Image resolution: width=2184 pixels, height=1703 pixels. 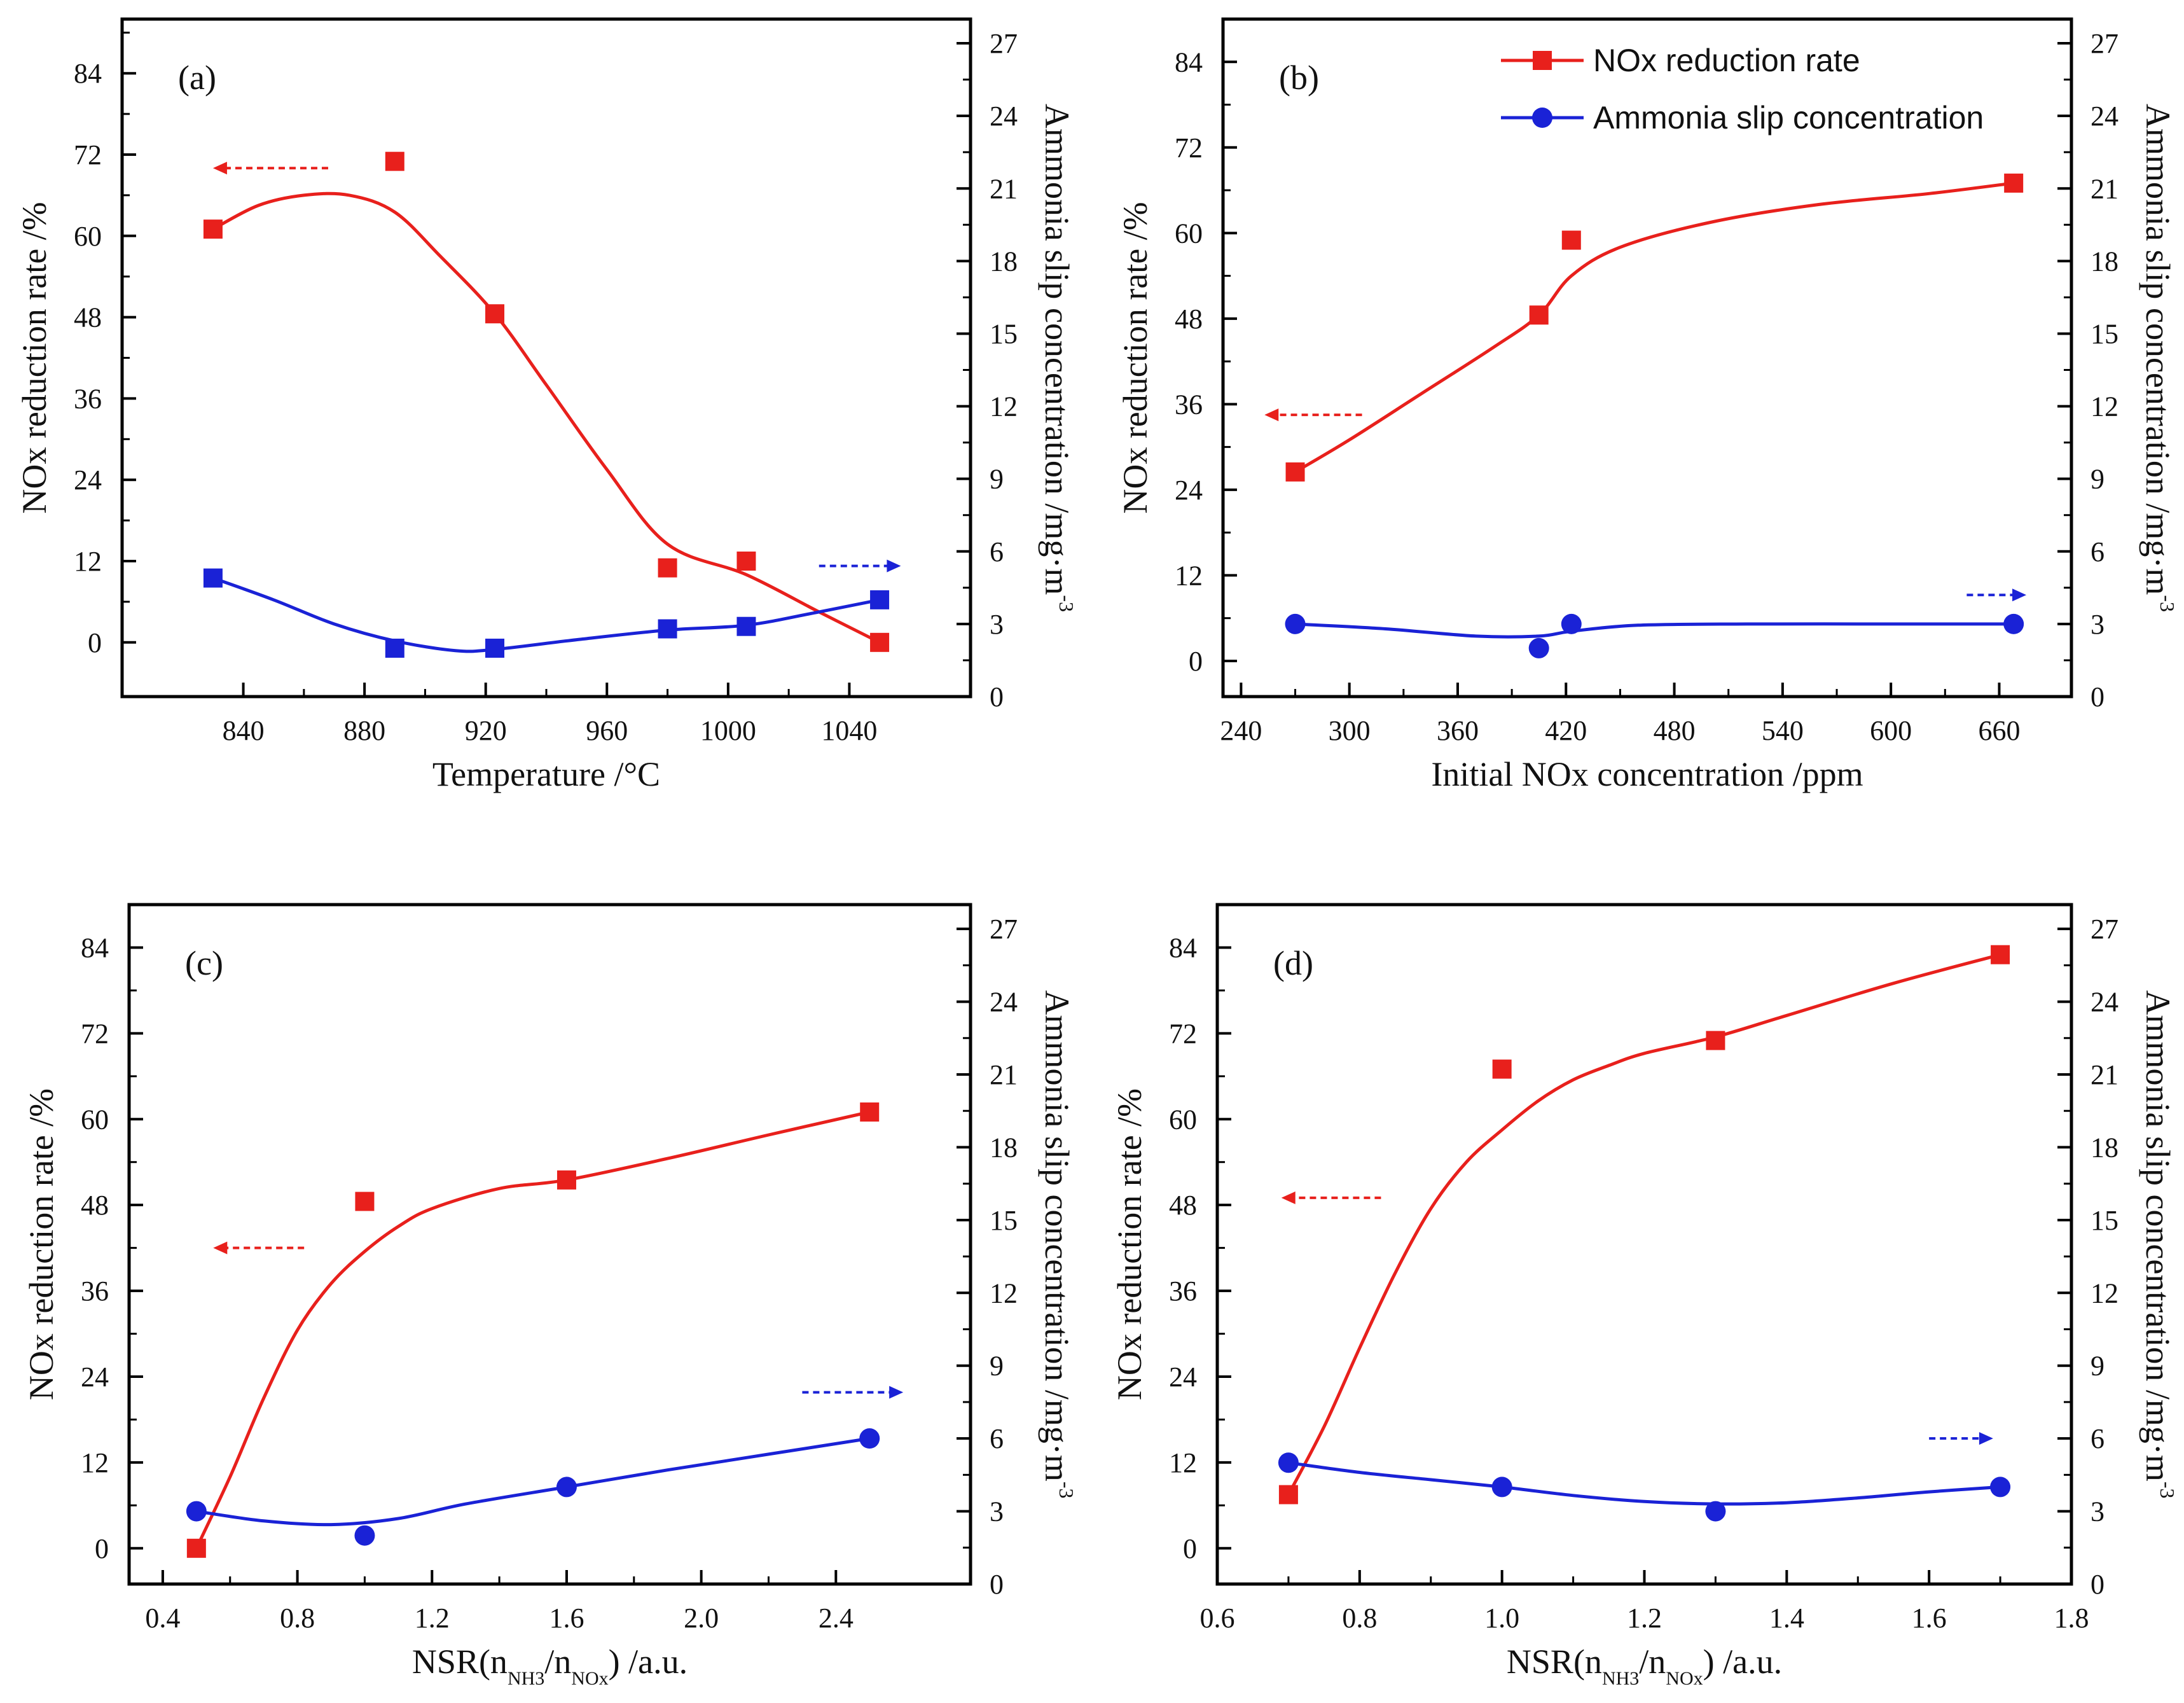 I want to click on x-axis-label: Initial NOx concentration /ppm, so click(x=1647, y=774).